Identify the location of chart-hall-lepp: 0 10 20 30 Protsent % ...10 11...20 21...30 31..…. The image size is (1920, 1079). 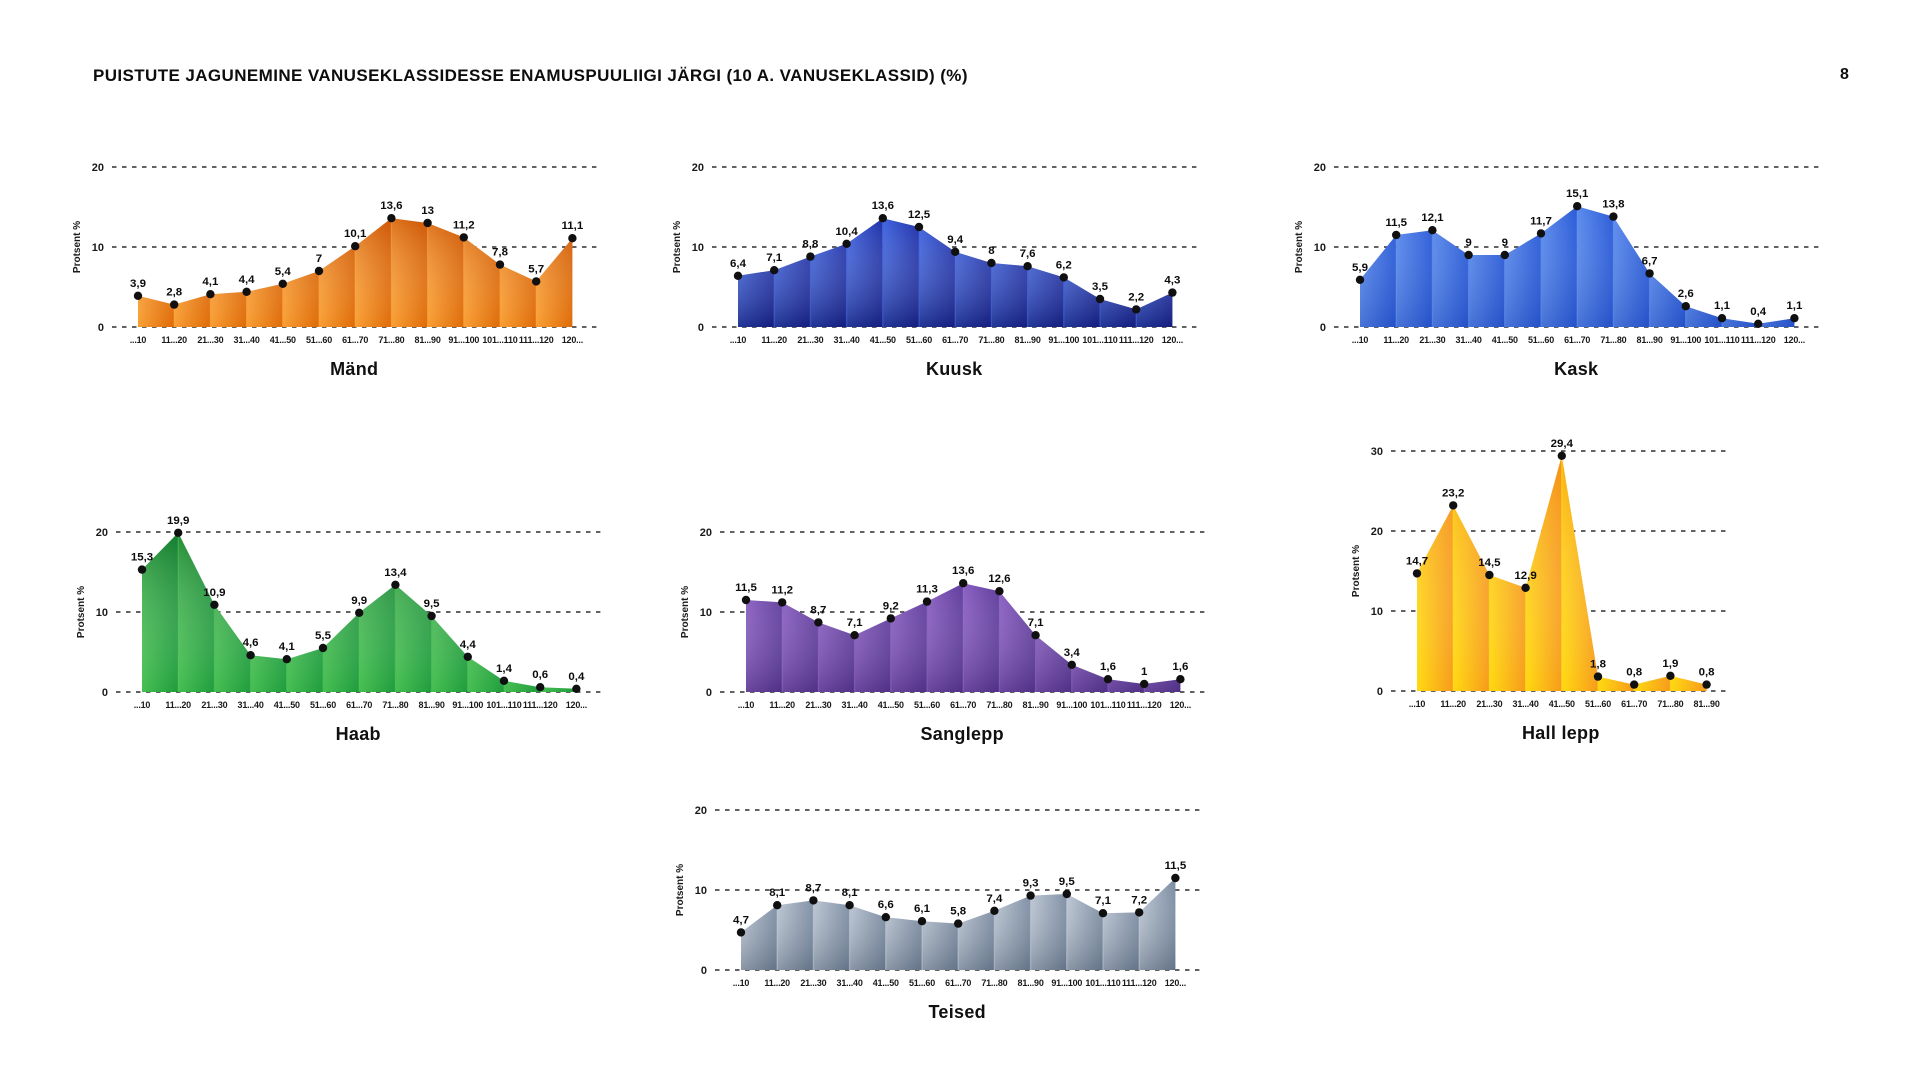
(1540, 589).